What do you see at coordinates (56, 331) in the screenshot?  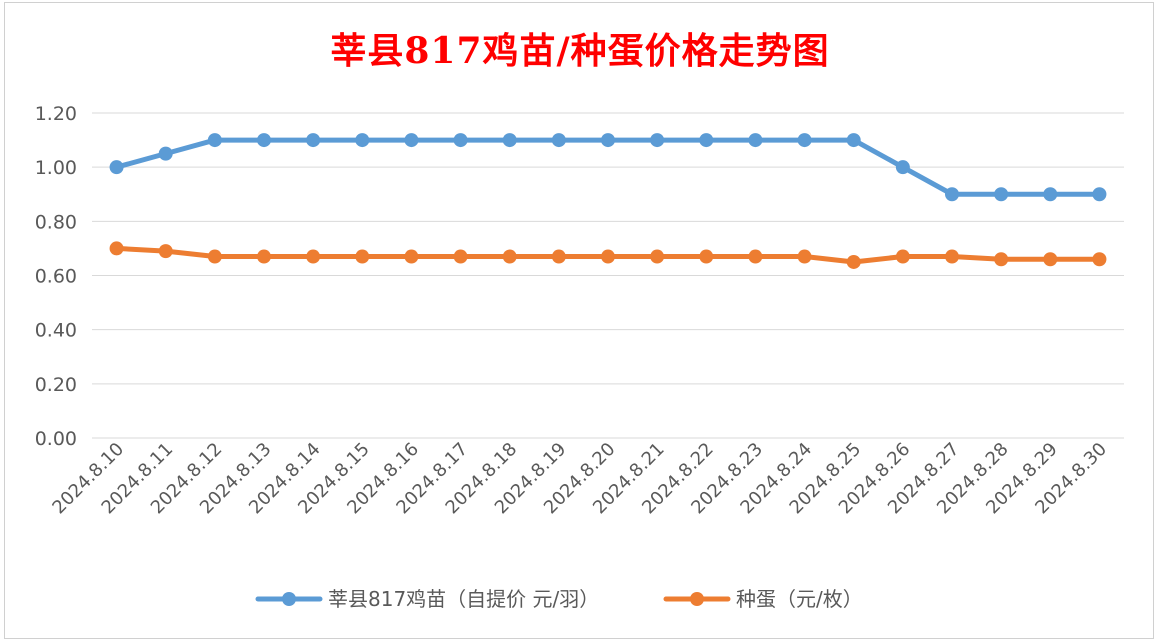 I see `y-tick-label: 0.40` at bounding box center [56, 331].